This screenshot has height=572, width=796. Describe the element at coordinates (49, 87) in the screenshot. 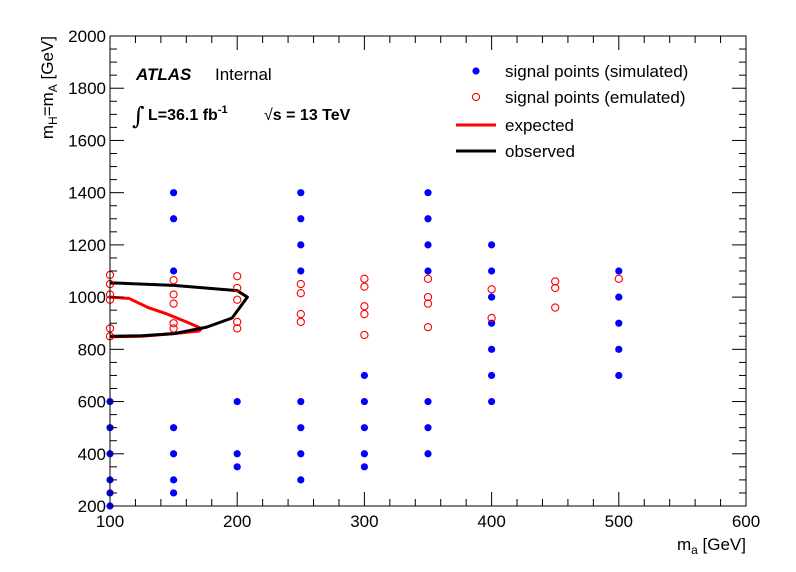

I see `y-axis-title: mH=mA [GeV]` at that location.